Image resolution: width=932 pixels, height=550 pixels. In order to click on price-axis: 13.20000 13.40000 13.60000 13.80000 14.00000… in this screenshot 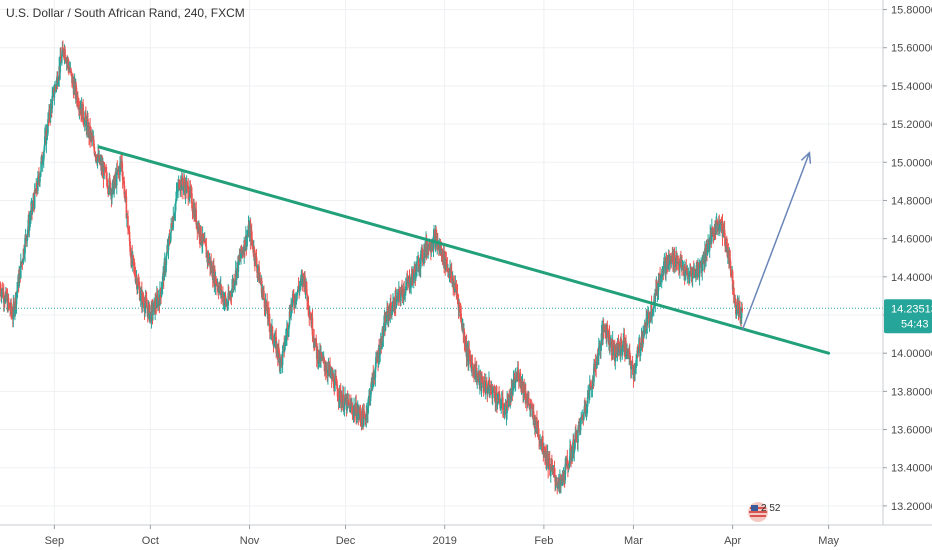, I will do `click(907, 259)`.